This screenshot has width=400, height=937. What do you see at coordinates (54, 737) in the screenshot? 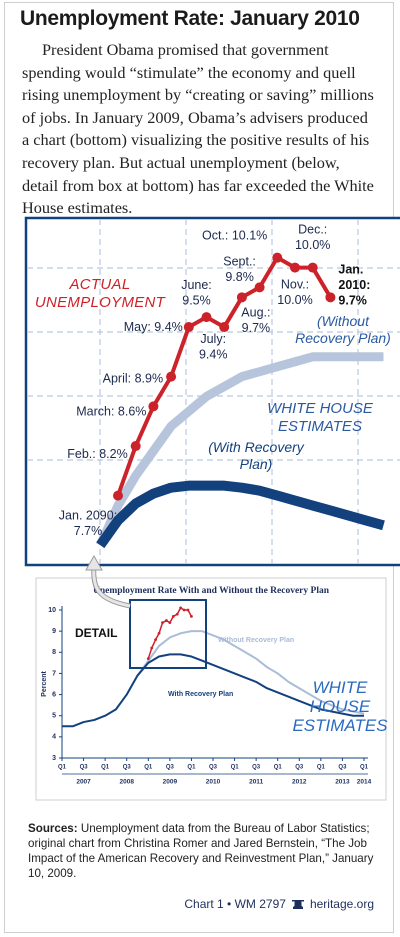
I see `y-tick-label: 4` at bounding box center [54, 737].